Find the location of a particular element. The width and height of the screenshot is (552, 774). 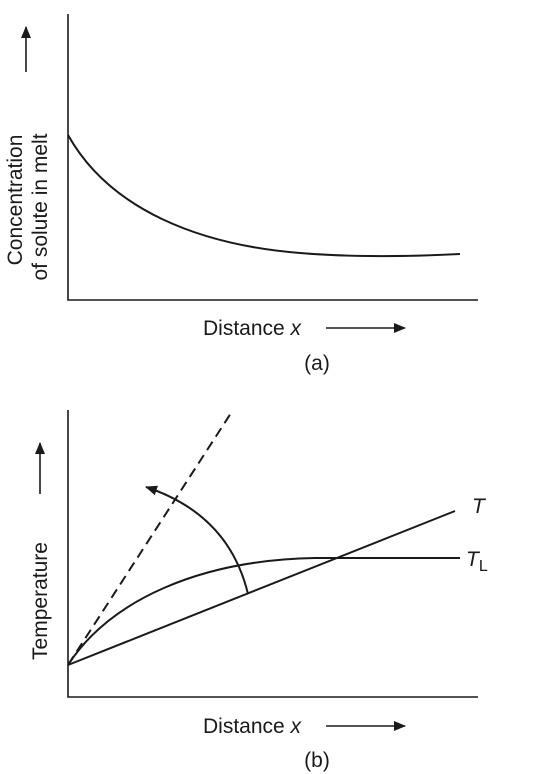

panel-b-TL-label: TL is located at coordinates (477, 561).